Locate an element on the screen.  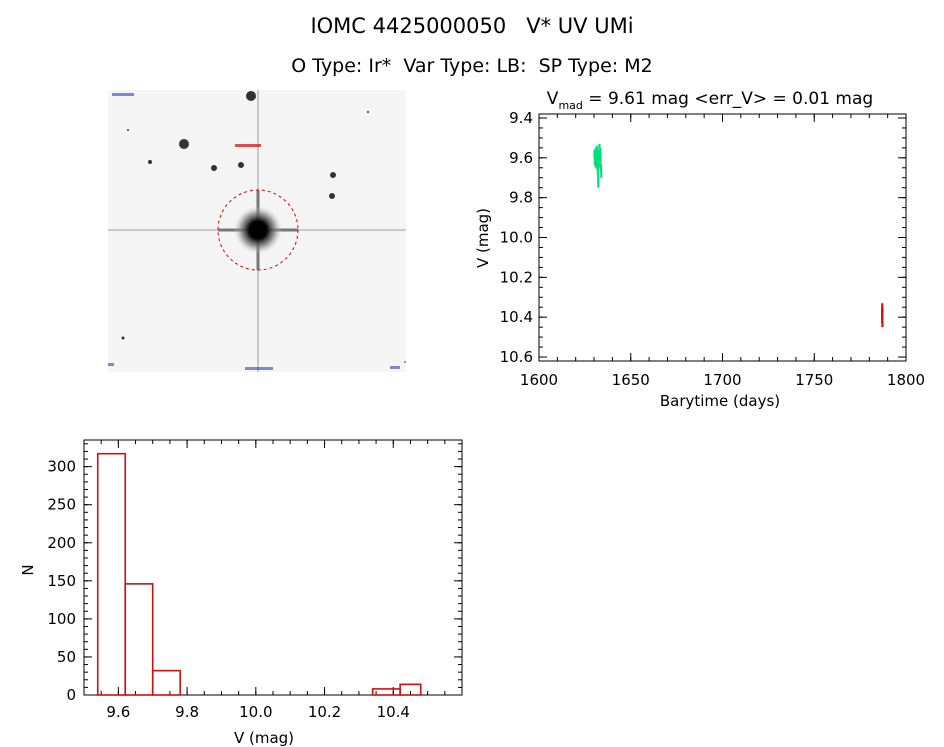
hist-x-tick-label: 10.4 is located at coordinates (393, 712).